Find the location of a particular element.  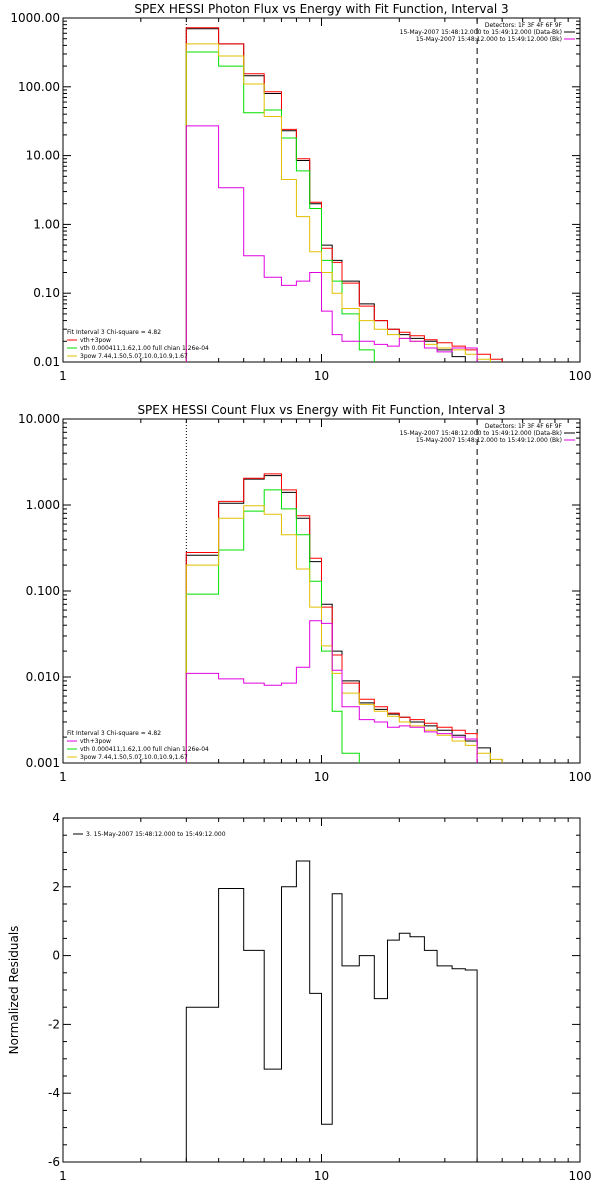

y-tick-label: 0.10 is located at coordinates (46, 293).